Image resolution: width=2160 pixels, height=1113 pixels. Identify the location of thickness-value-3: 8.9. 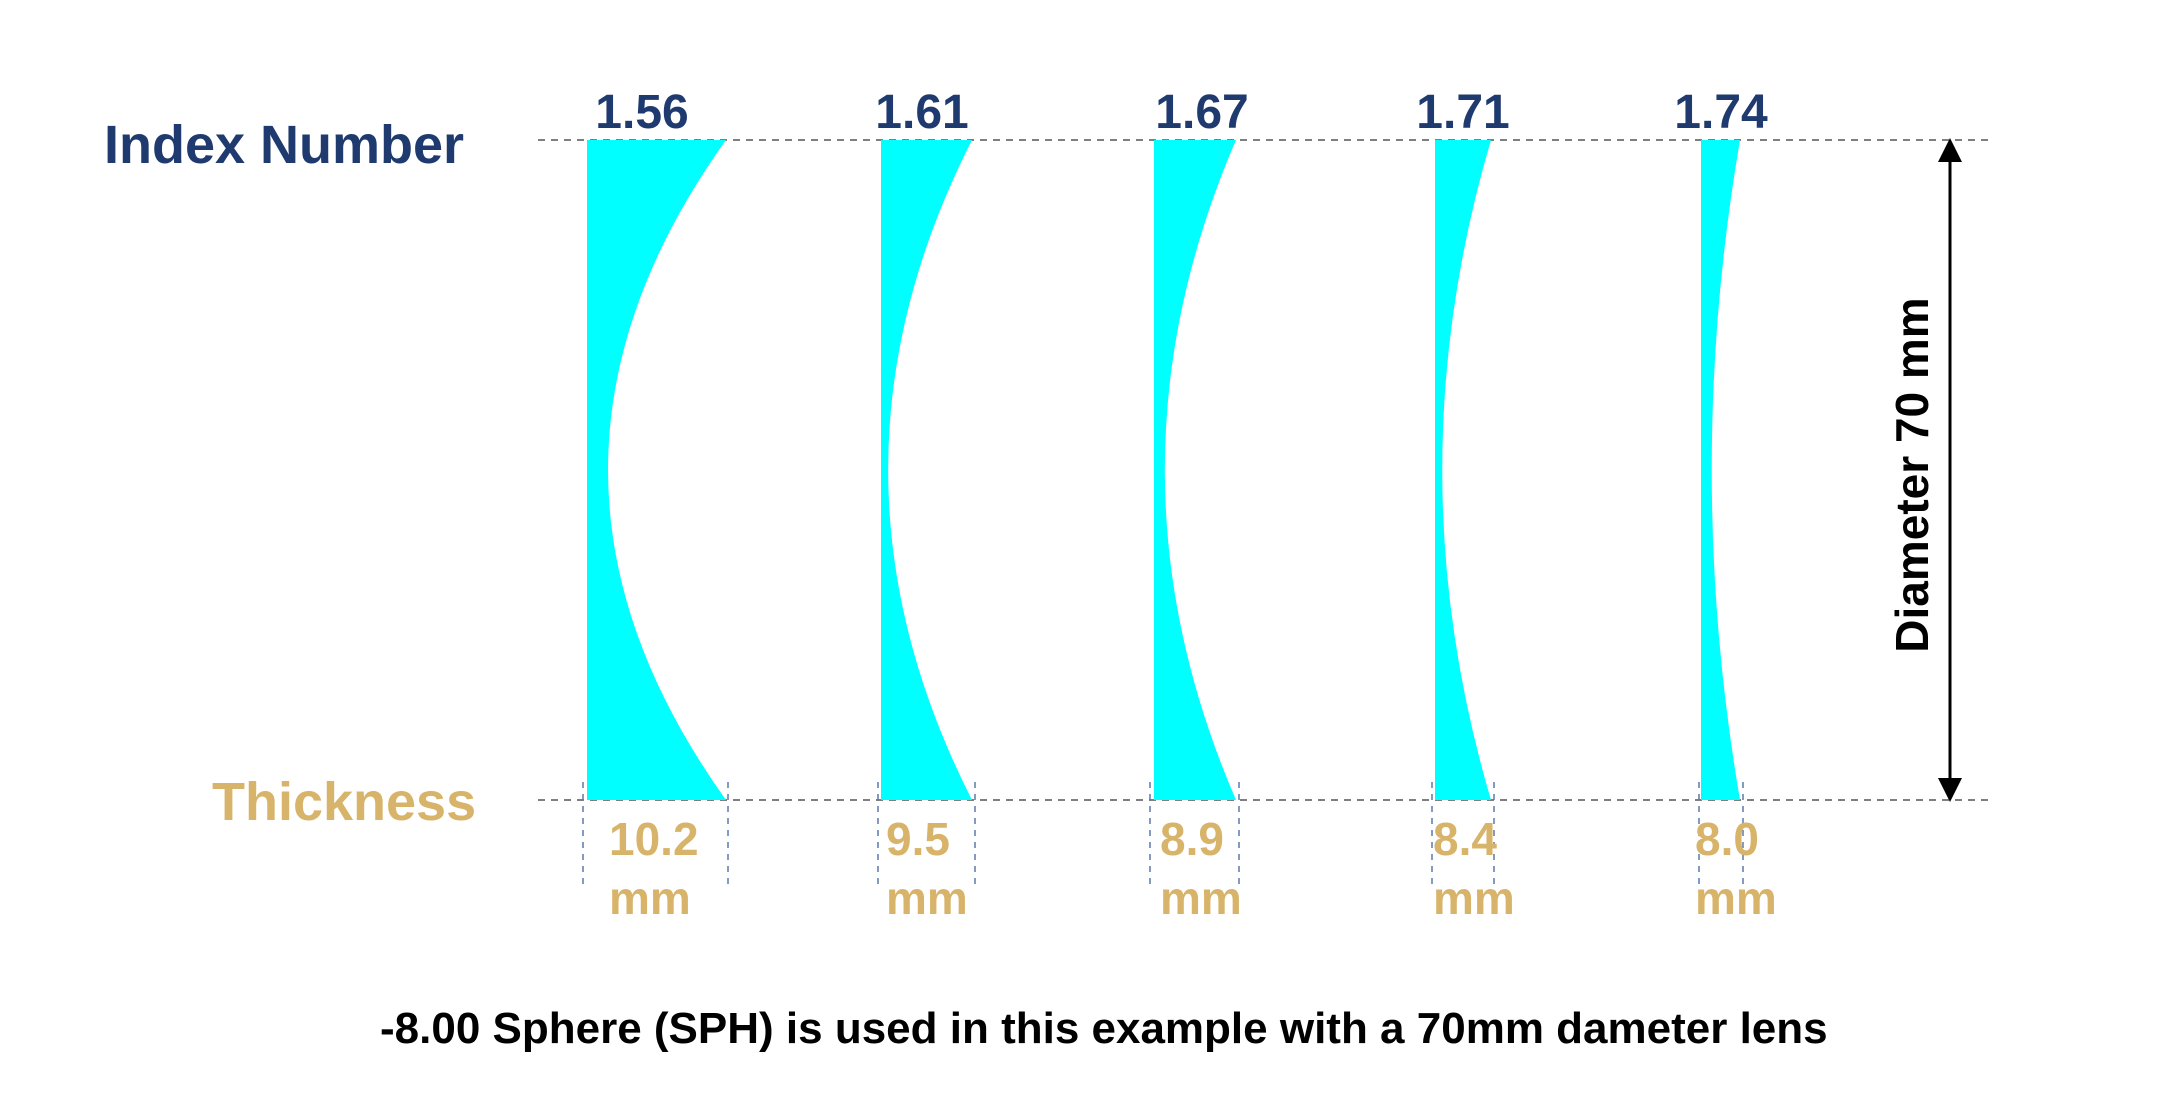
(1192, 839).